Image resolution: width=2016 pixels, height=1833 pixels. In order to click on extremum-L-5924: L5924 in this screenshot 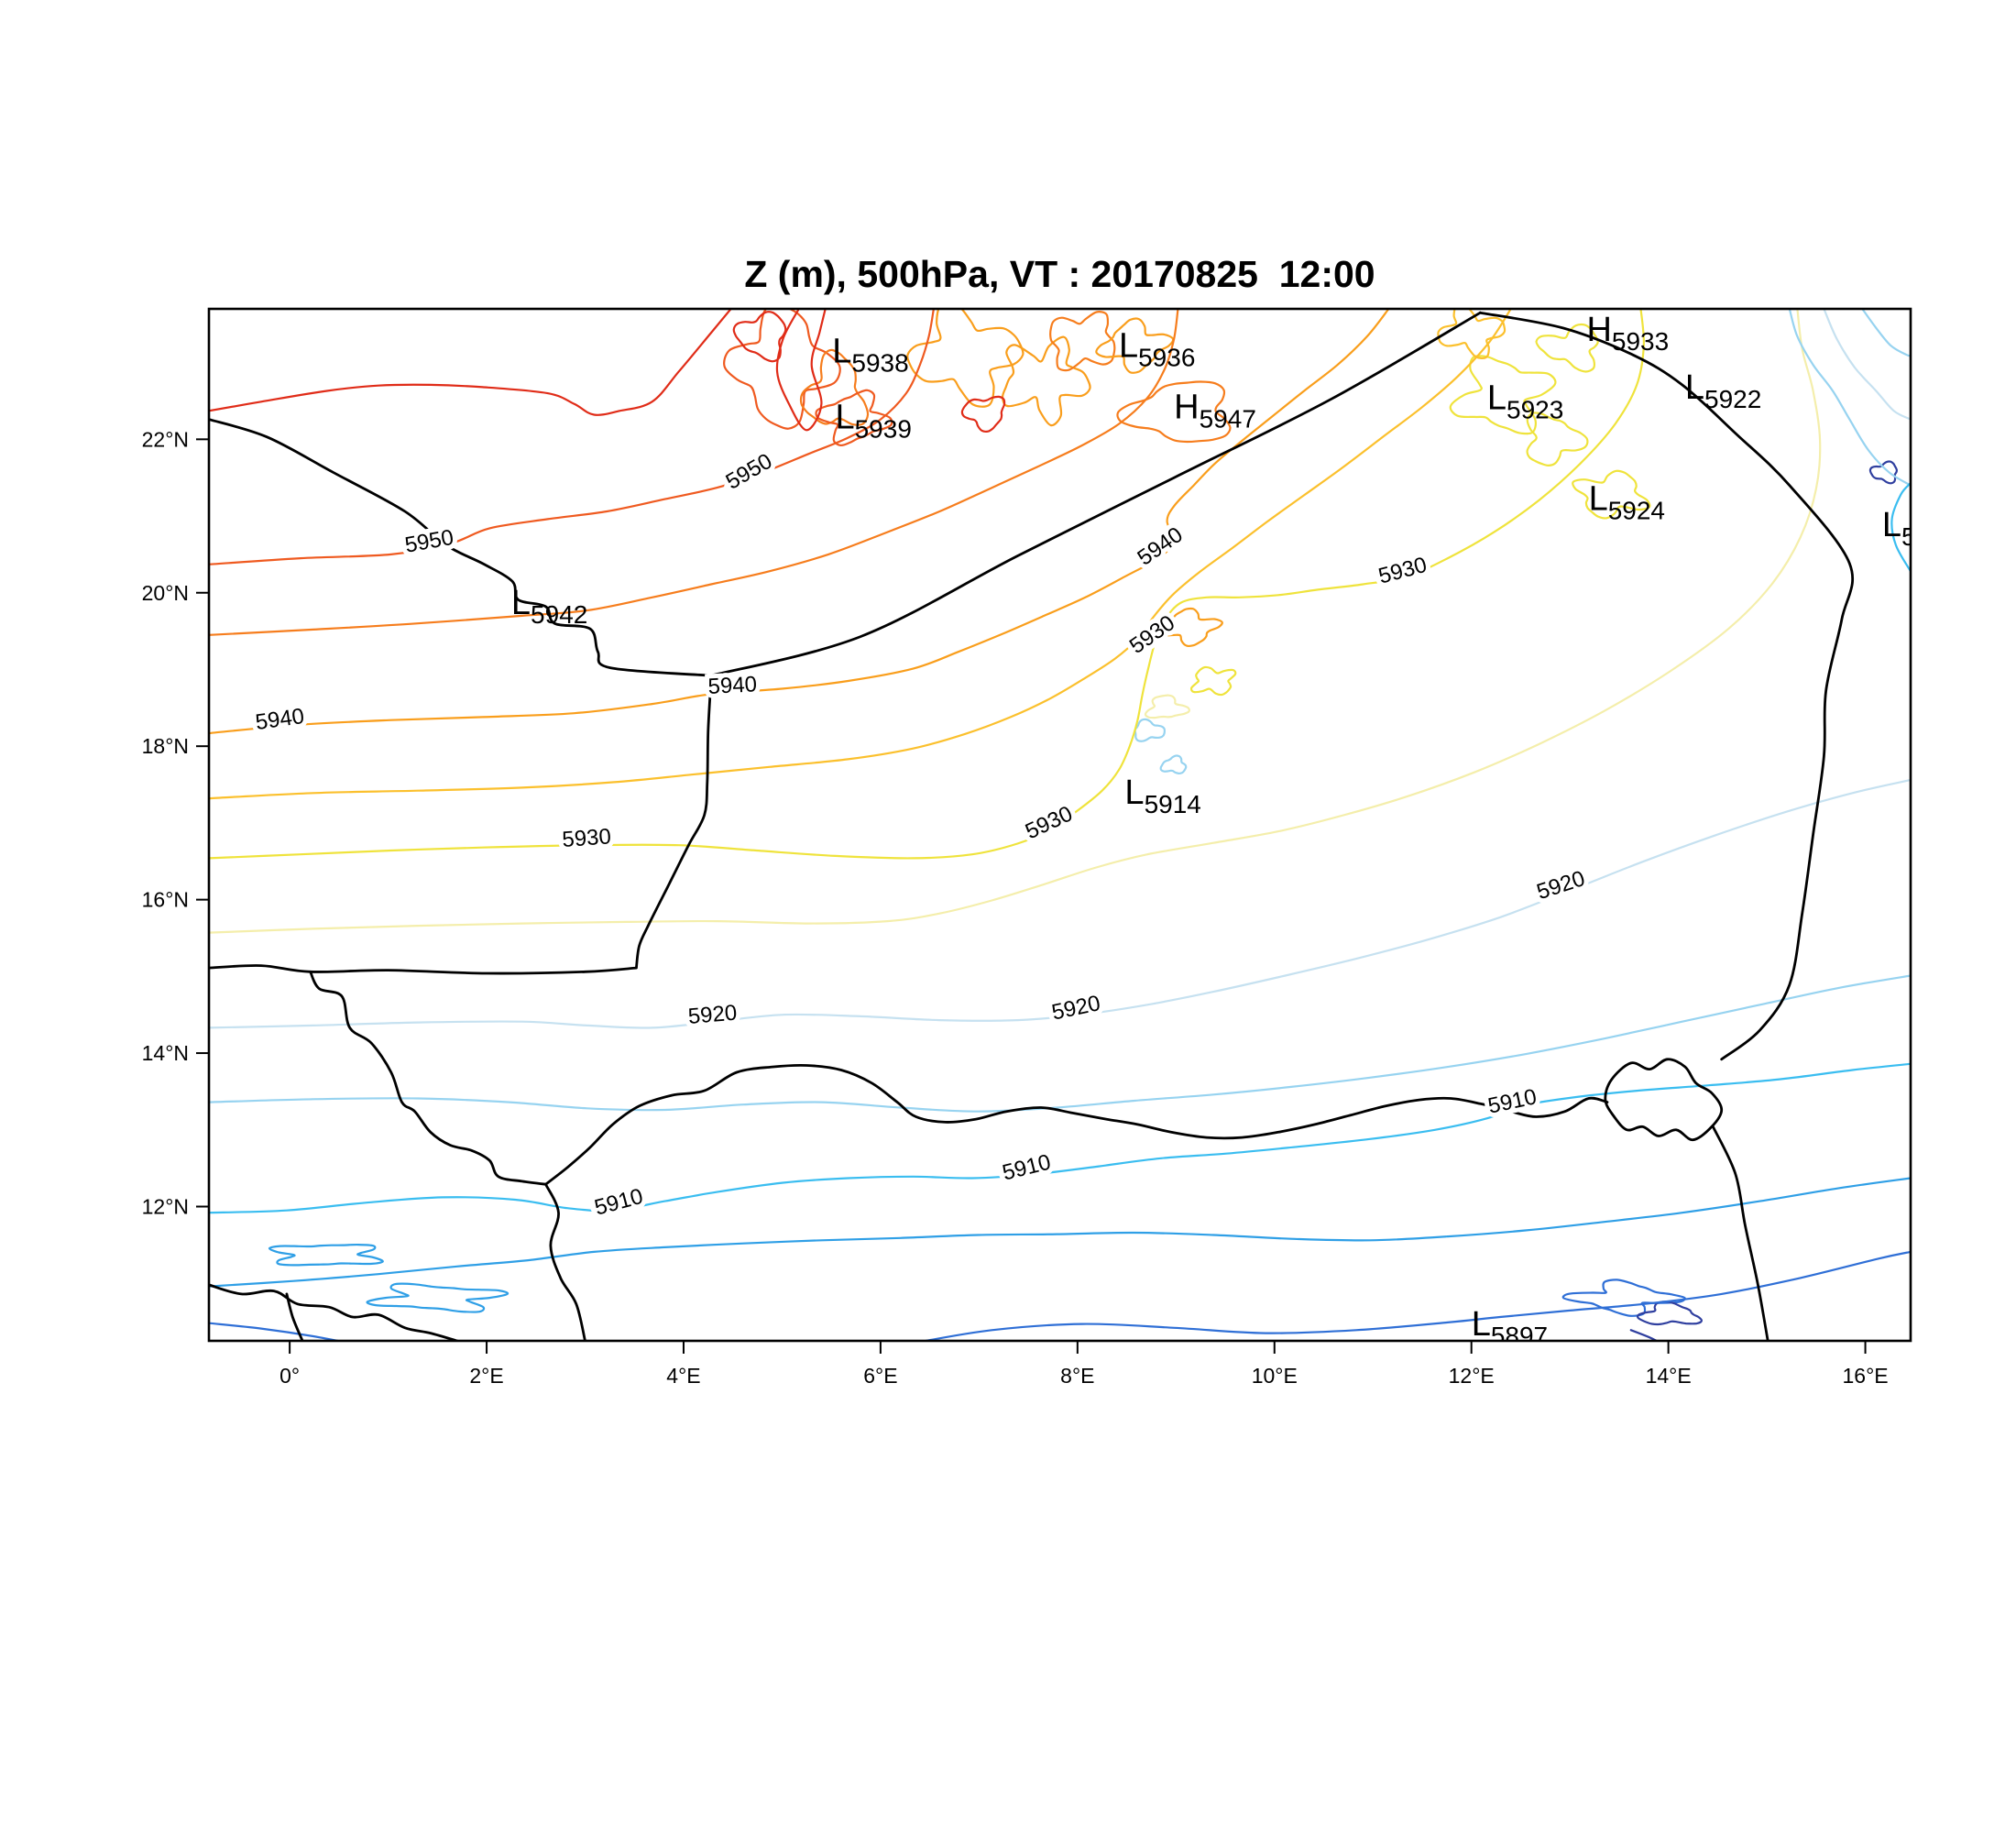, I will do `click(1627, 501)`.